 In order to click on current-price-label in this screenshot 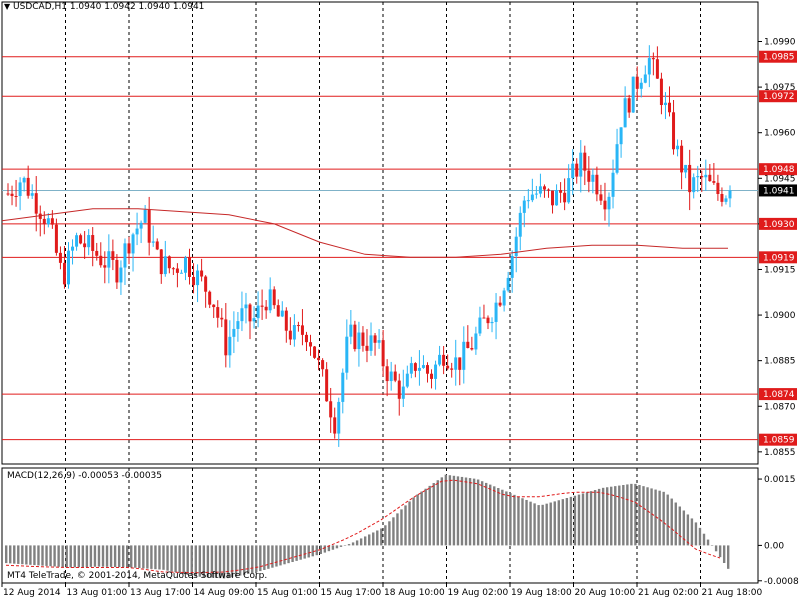, I will do `click(778, 190)`.